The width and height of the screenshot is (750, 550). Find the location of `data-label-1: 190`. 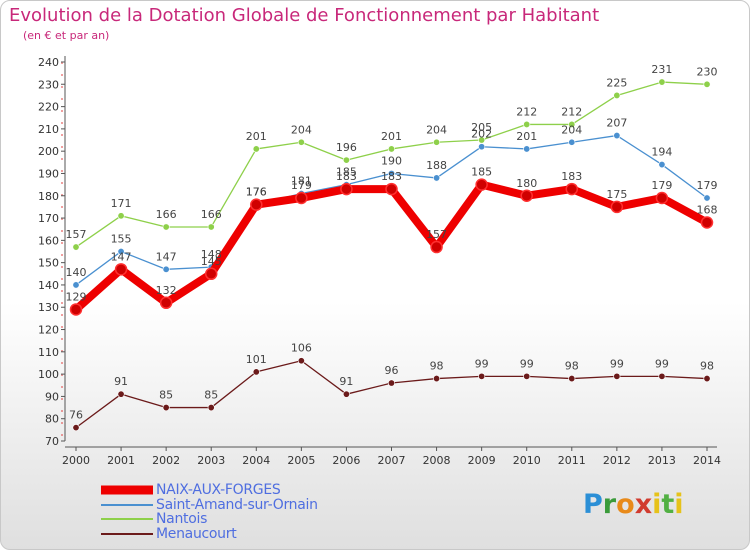

data-label-1: 190 is located at coordinates (391, 160).